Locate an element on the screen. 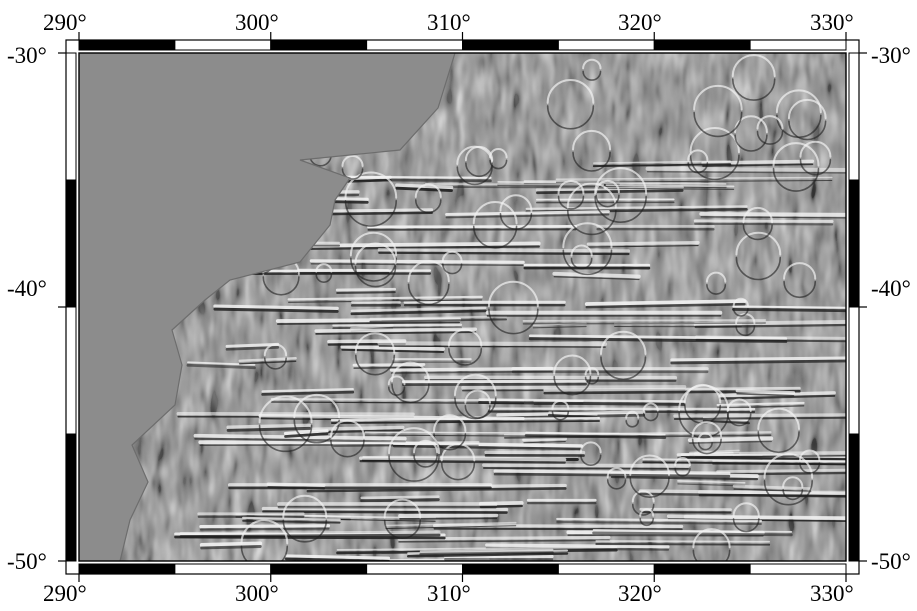 This screenshot has width=917, height=611. lat-label-right-40: -40° is located at coordinates (891, 288).